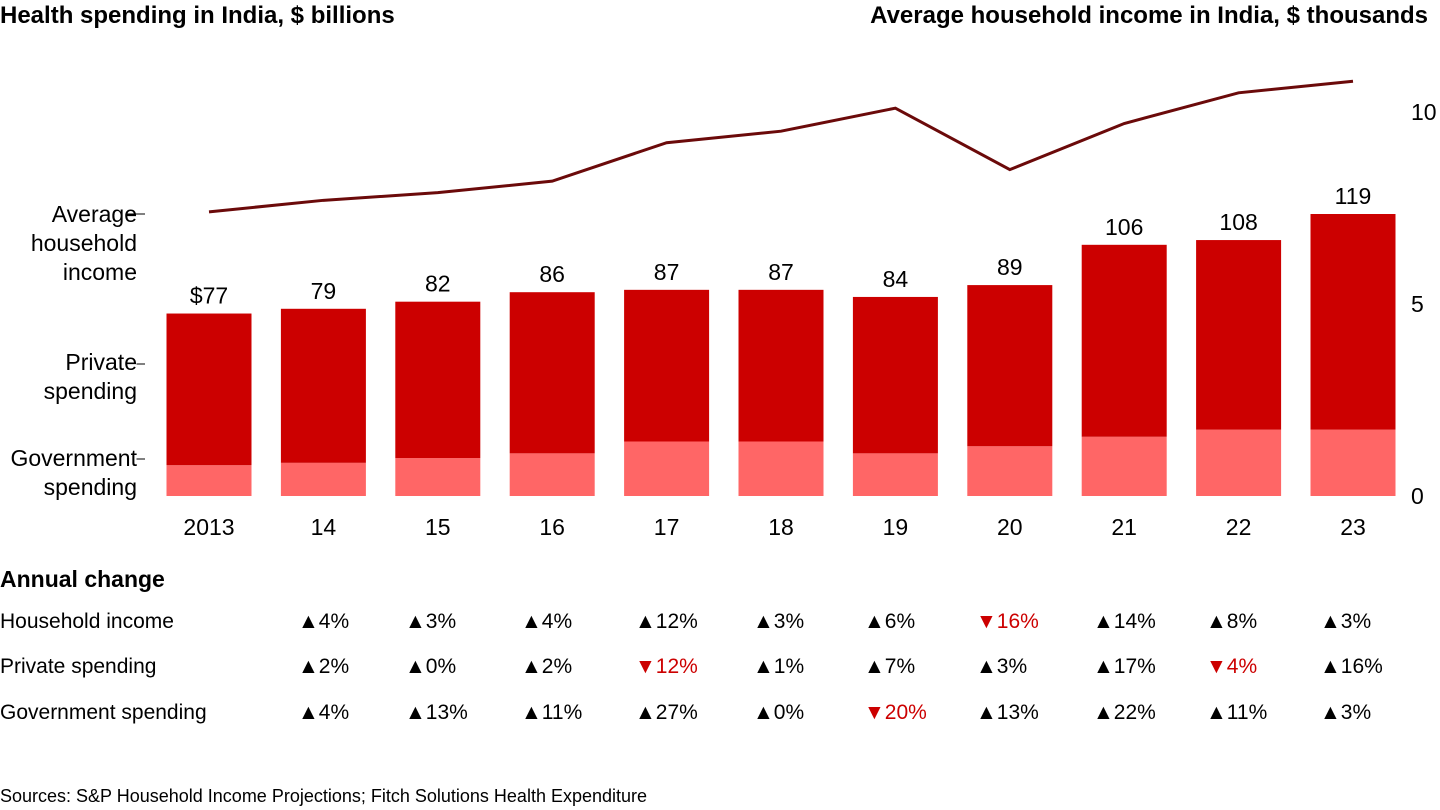 This screenshot has height=810, width=1440. Describe the element at coordinates (667, 527) in the screenshot. I see `x-tick-label: 17` at that location.